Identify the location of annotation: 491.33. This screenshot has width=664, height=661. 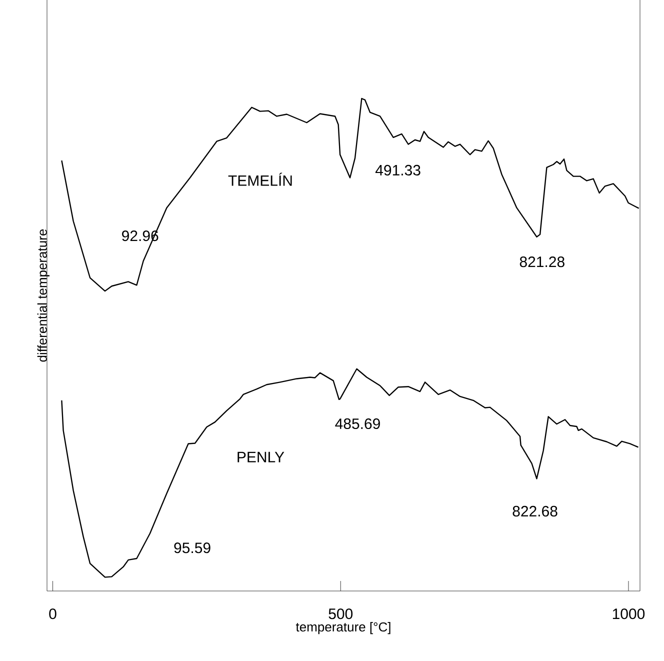
(397, 170).